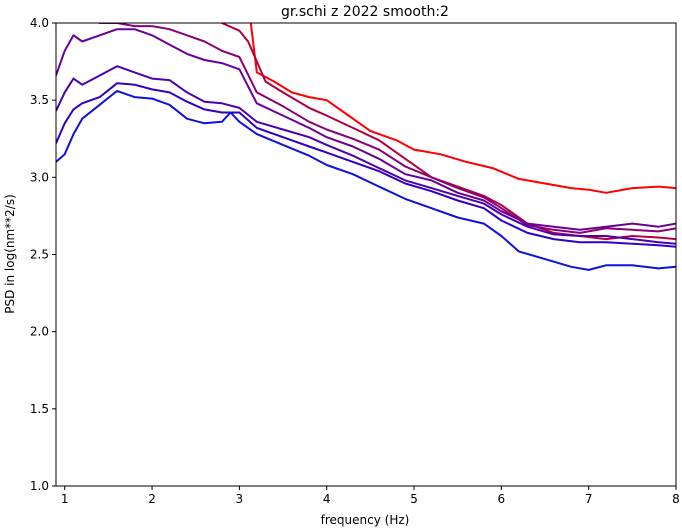 Image resolution: width=682 pixels, height=531 pixels. Describe the element at coordinates (589, 499) in the screenshot. I see `x-tick-label: 7` at that location.